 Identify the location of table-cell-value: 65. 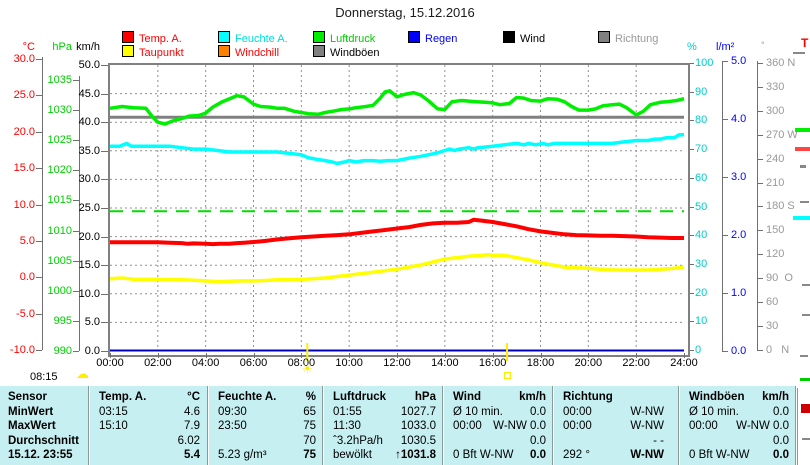
(309, 411).